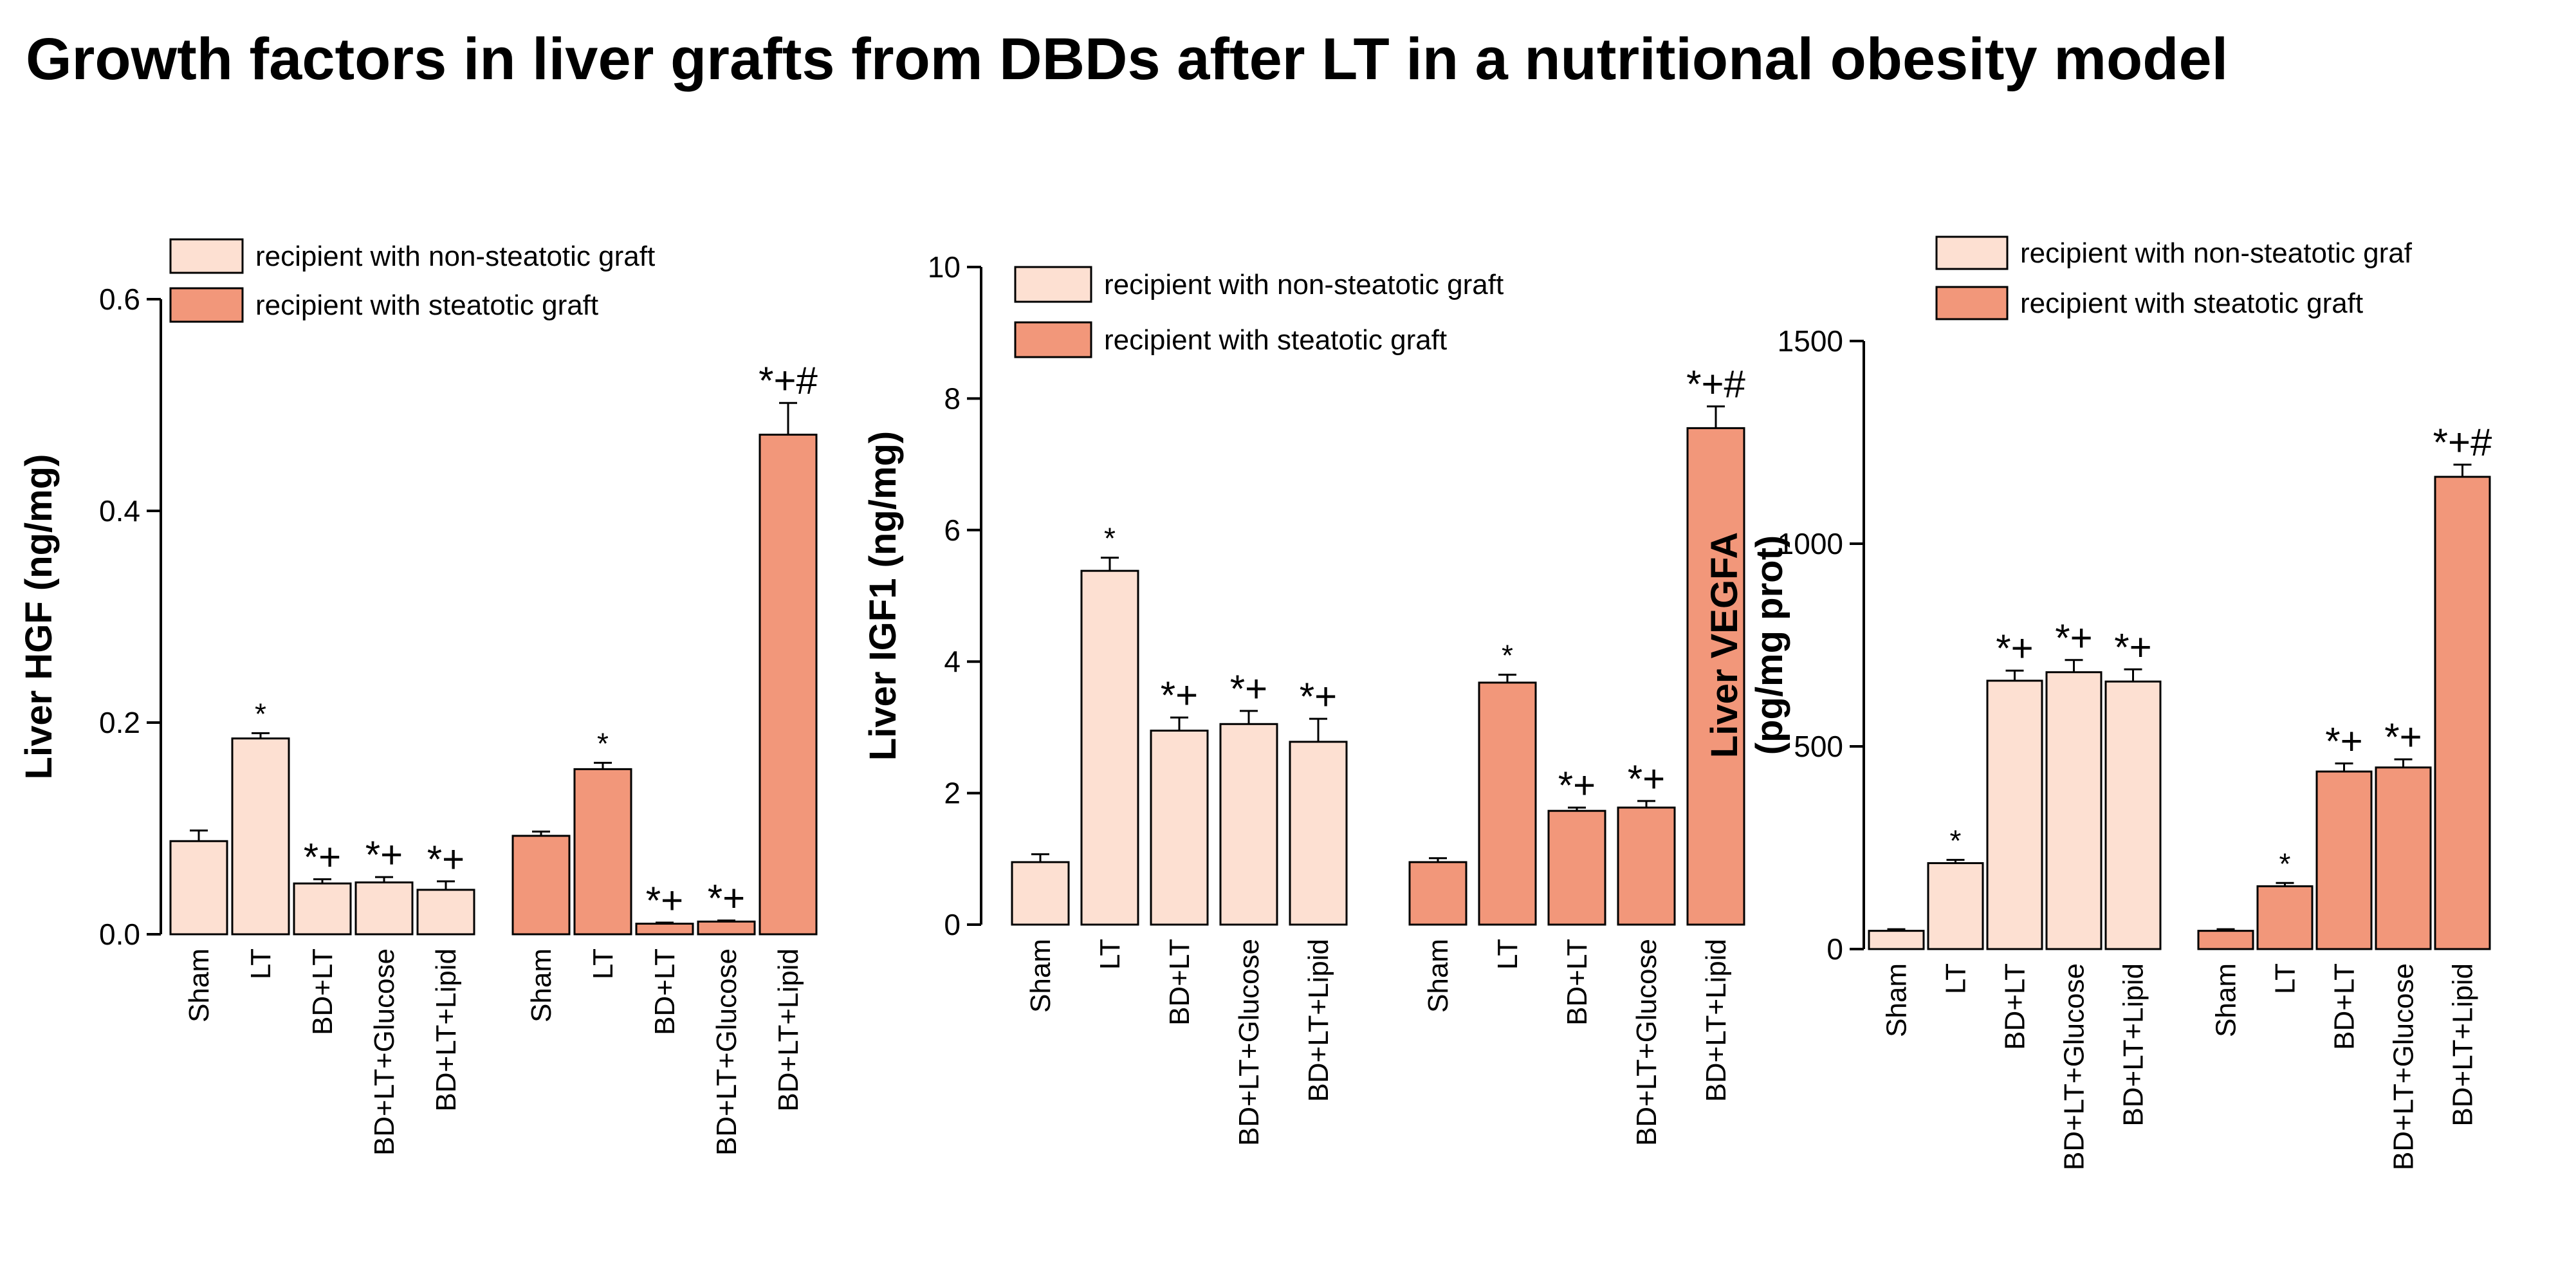  I want to click on y-tick-label: 10, so click(944, 267).